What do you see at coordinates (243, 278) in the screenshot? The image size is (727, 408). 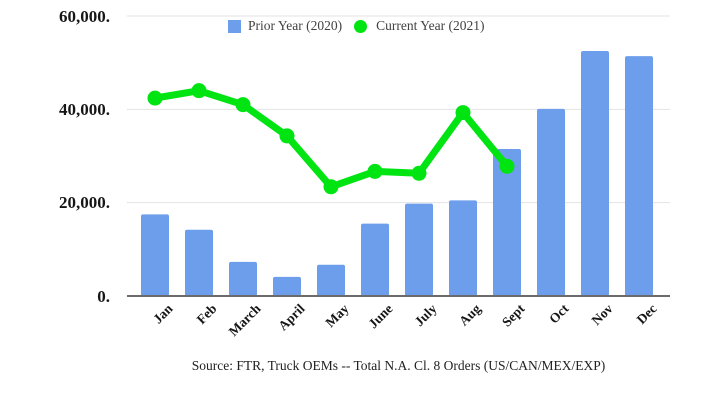 I see `bar-march` at bounding box center [243, 278].